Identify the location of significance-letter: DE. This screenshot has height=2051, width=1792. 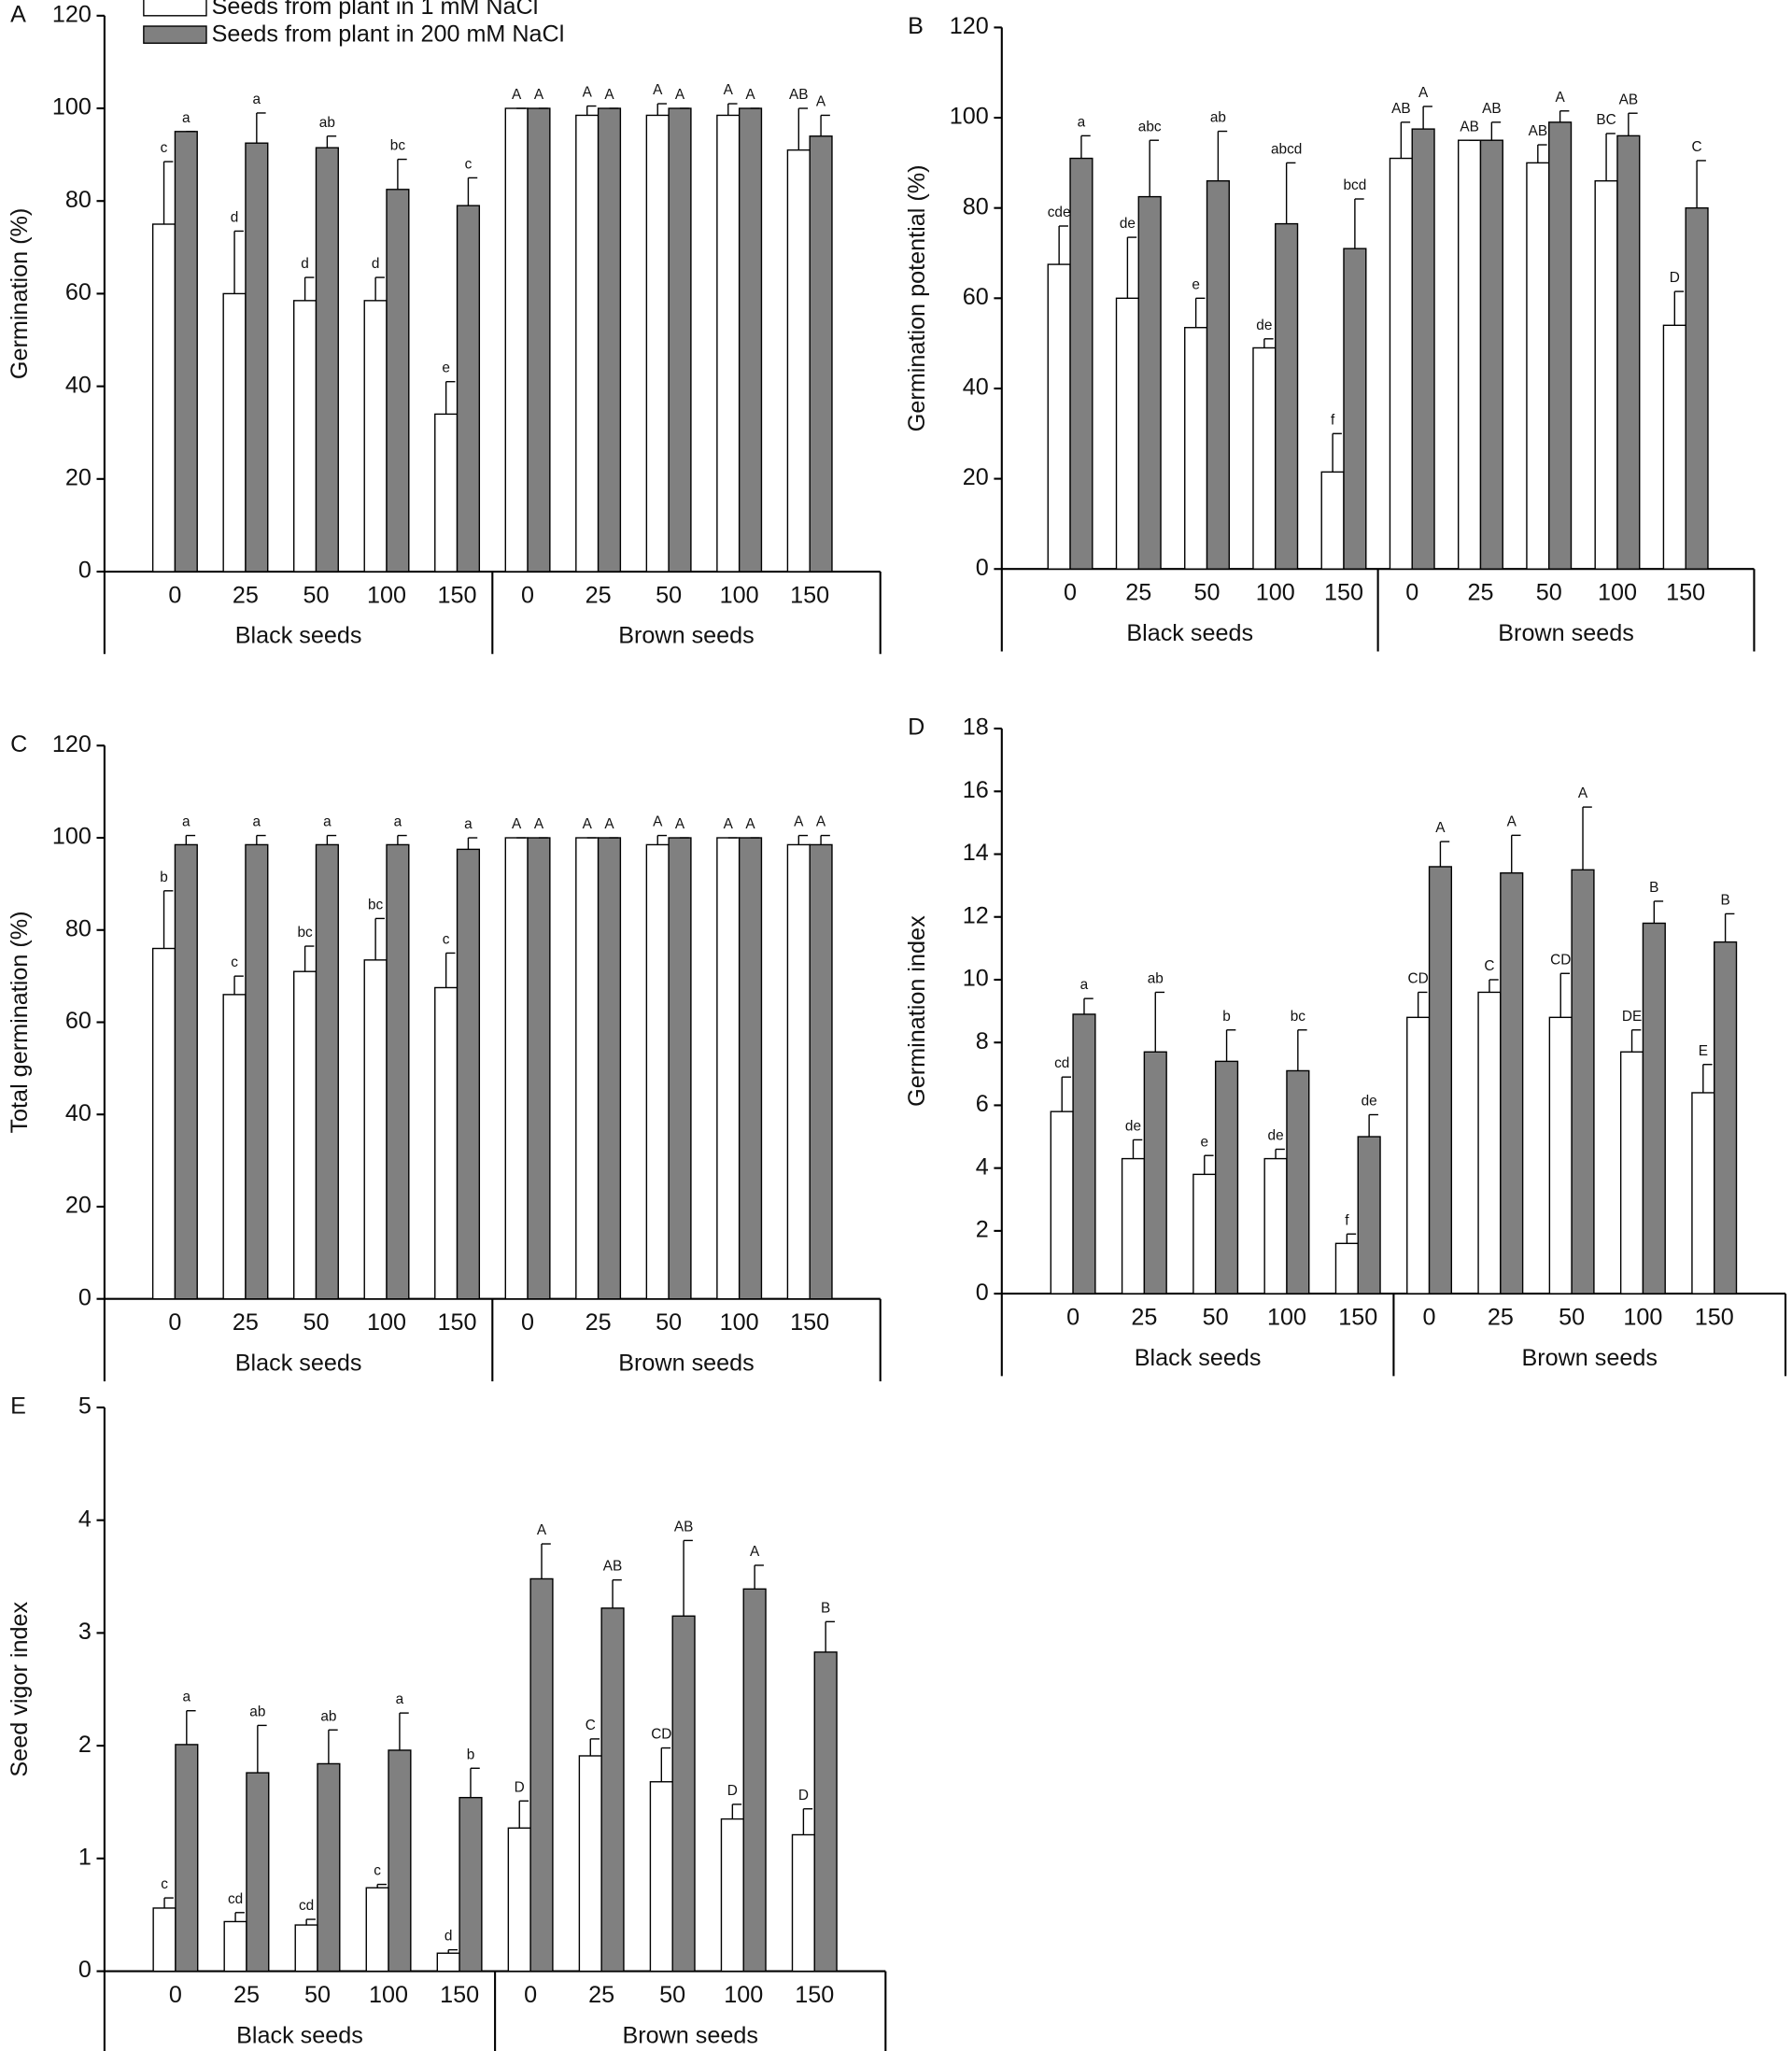
(1632, 1017).